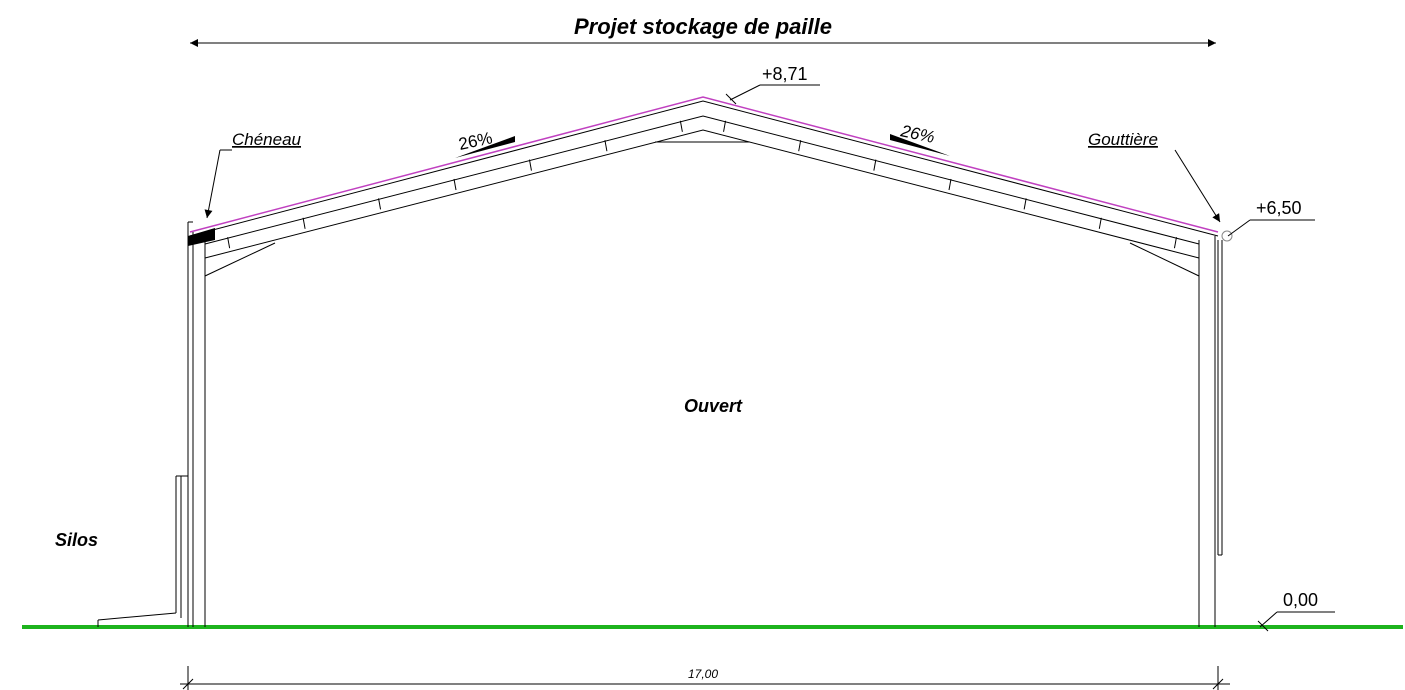  I want to click on purlins, so click(702, 184).